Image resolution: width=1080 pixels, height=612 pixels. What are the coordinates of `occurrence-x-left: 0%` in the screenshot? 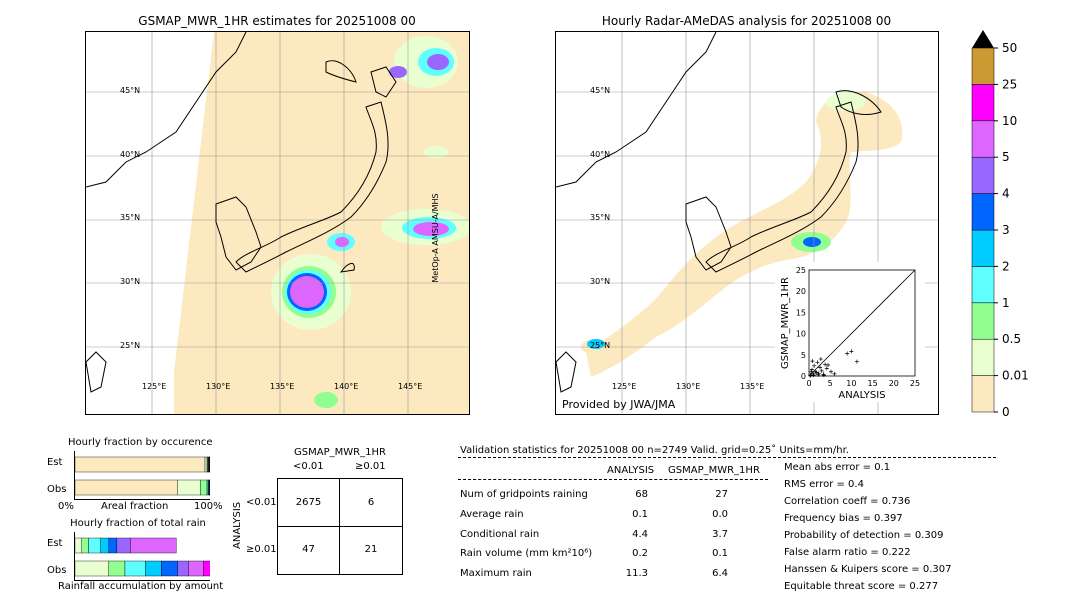 It's located at (66, 506).